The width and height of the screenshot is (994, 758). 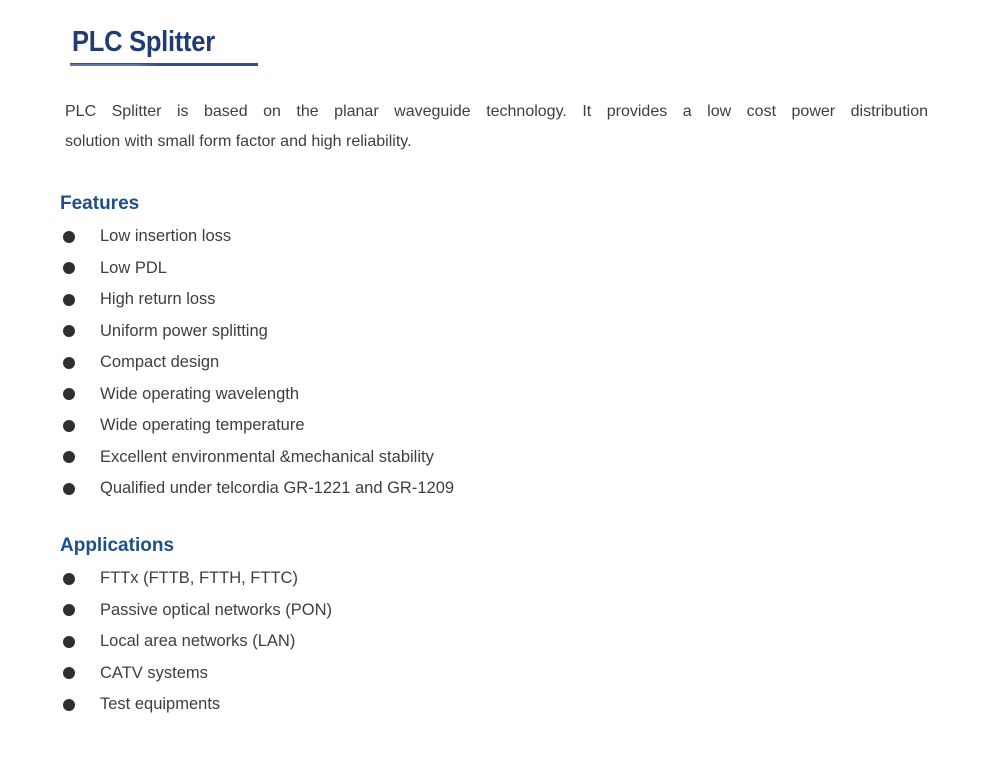 I want to click on feature-item-label: Uniform power splitting, so click(x=184, y=330).